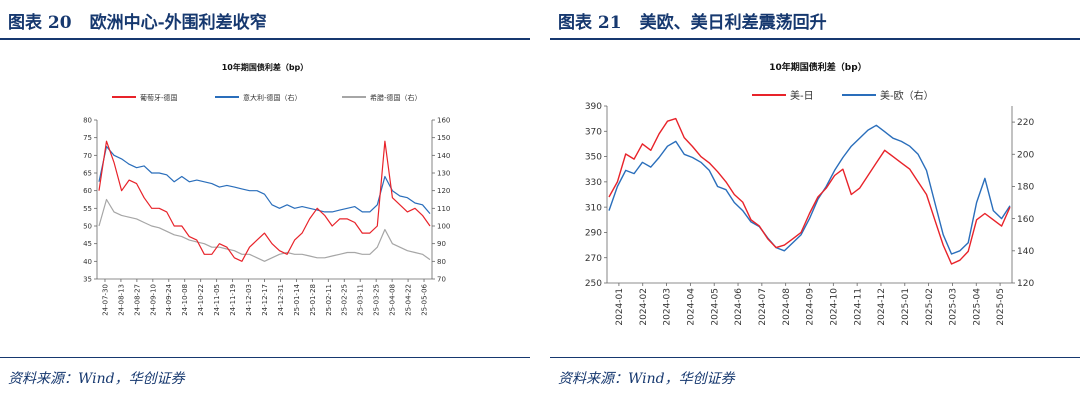 This screenshot has height=405, width=1080. What do you see at coordinates (87, 120) in the screenshot?
I see `y-left-tick-label: 80` at bounding box center [87, 120].